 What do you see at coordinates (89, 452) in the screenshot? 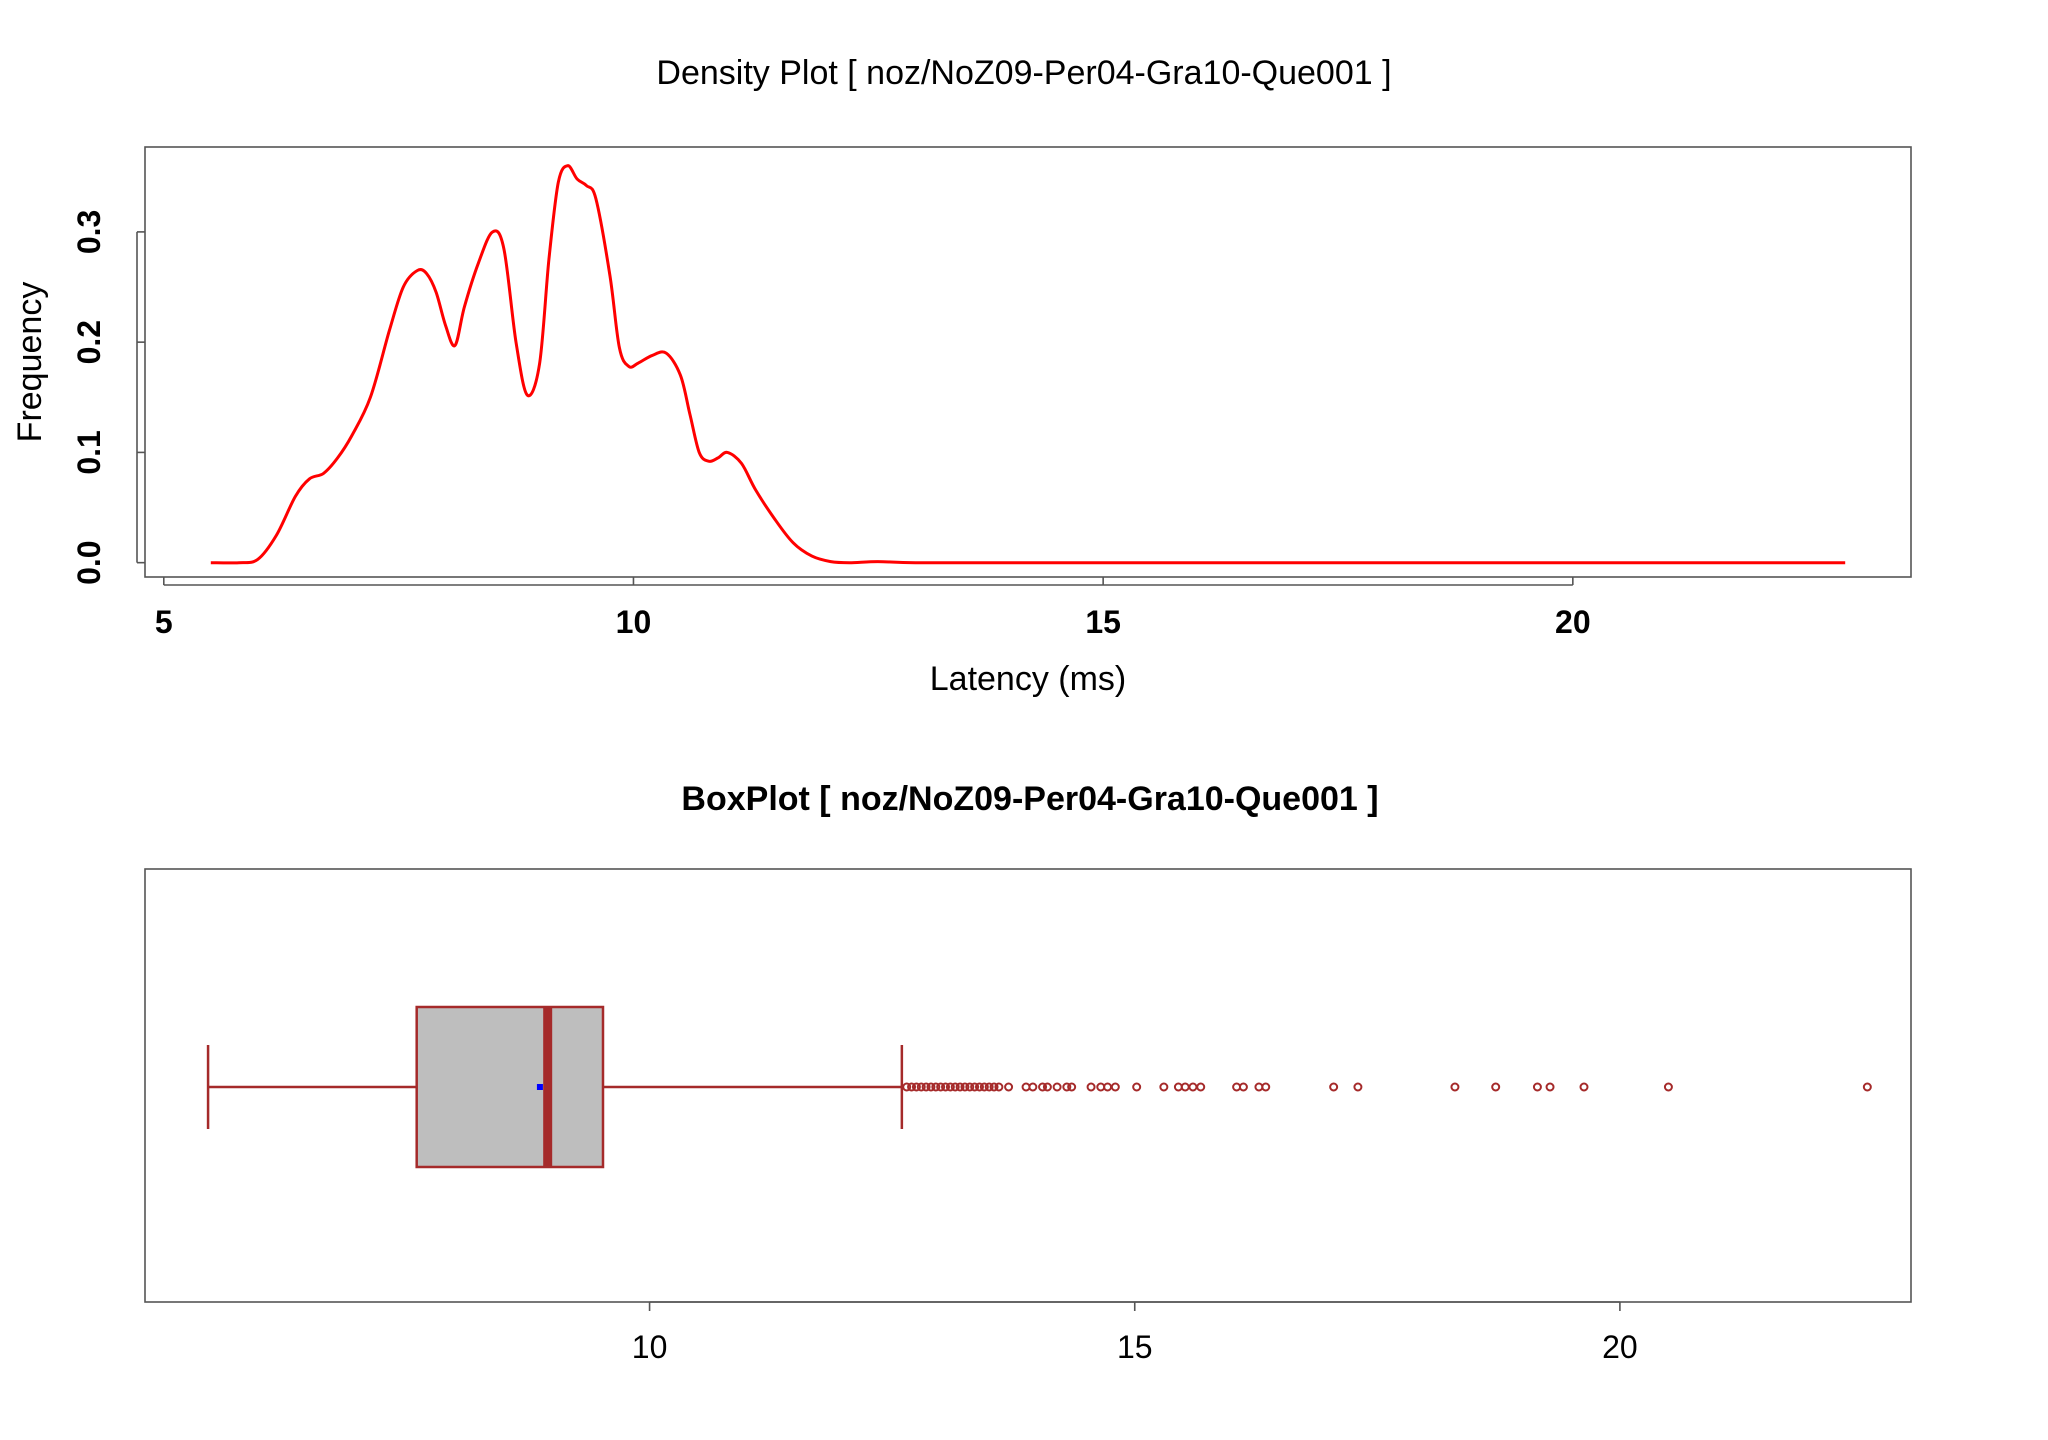
I see `density-y-tick-label: 0.1` at bounding box center [89, 452].